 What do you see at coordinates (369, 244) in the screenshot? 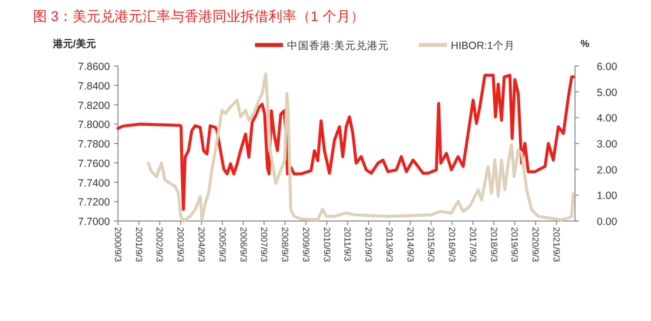
I see `x-tick-label: 2012/9/3` at bounding box center [369, 244].